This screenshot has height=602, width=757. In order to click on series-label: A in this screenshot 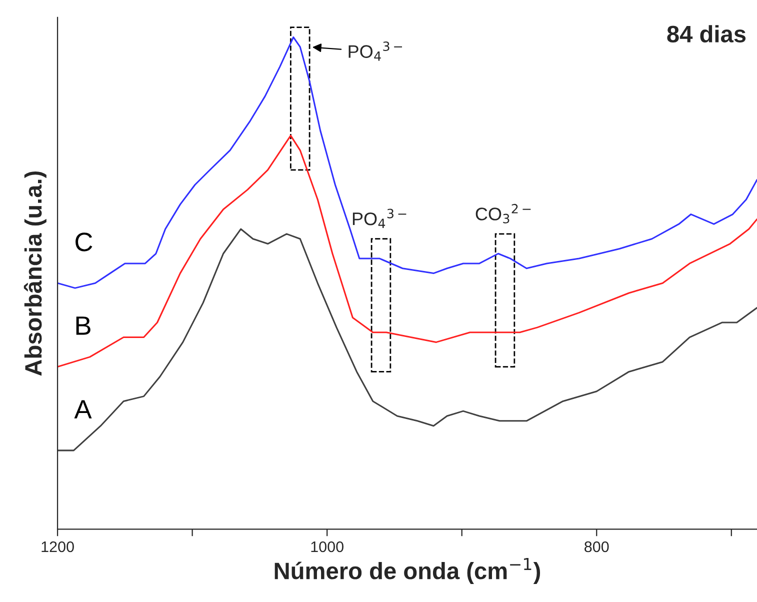, I will do `click(83, 409)`.